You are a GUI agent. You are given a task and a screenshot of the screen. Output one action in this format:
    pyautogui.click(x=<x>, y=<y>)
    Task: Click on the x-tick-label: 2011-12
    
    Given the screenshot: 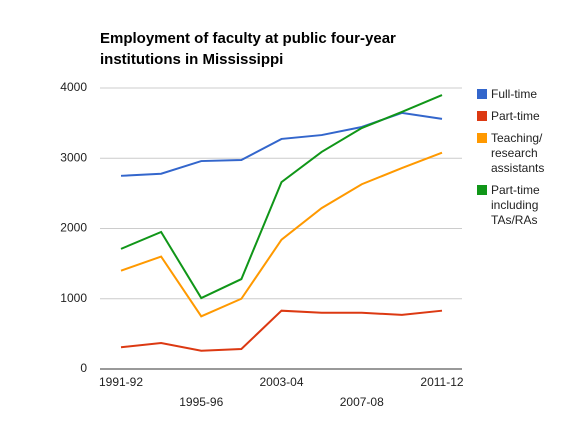 What is the action you would take?
    pyautogui.click(x=441, y=382)
    